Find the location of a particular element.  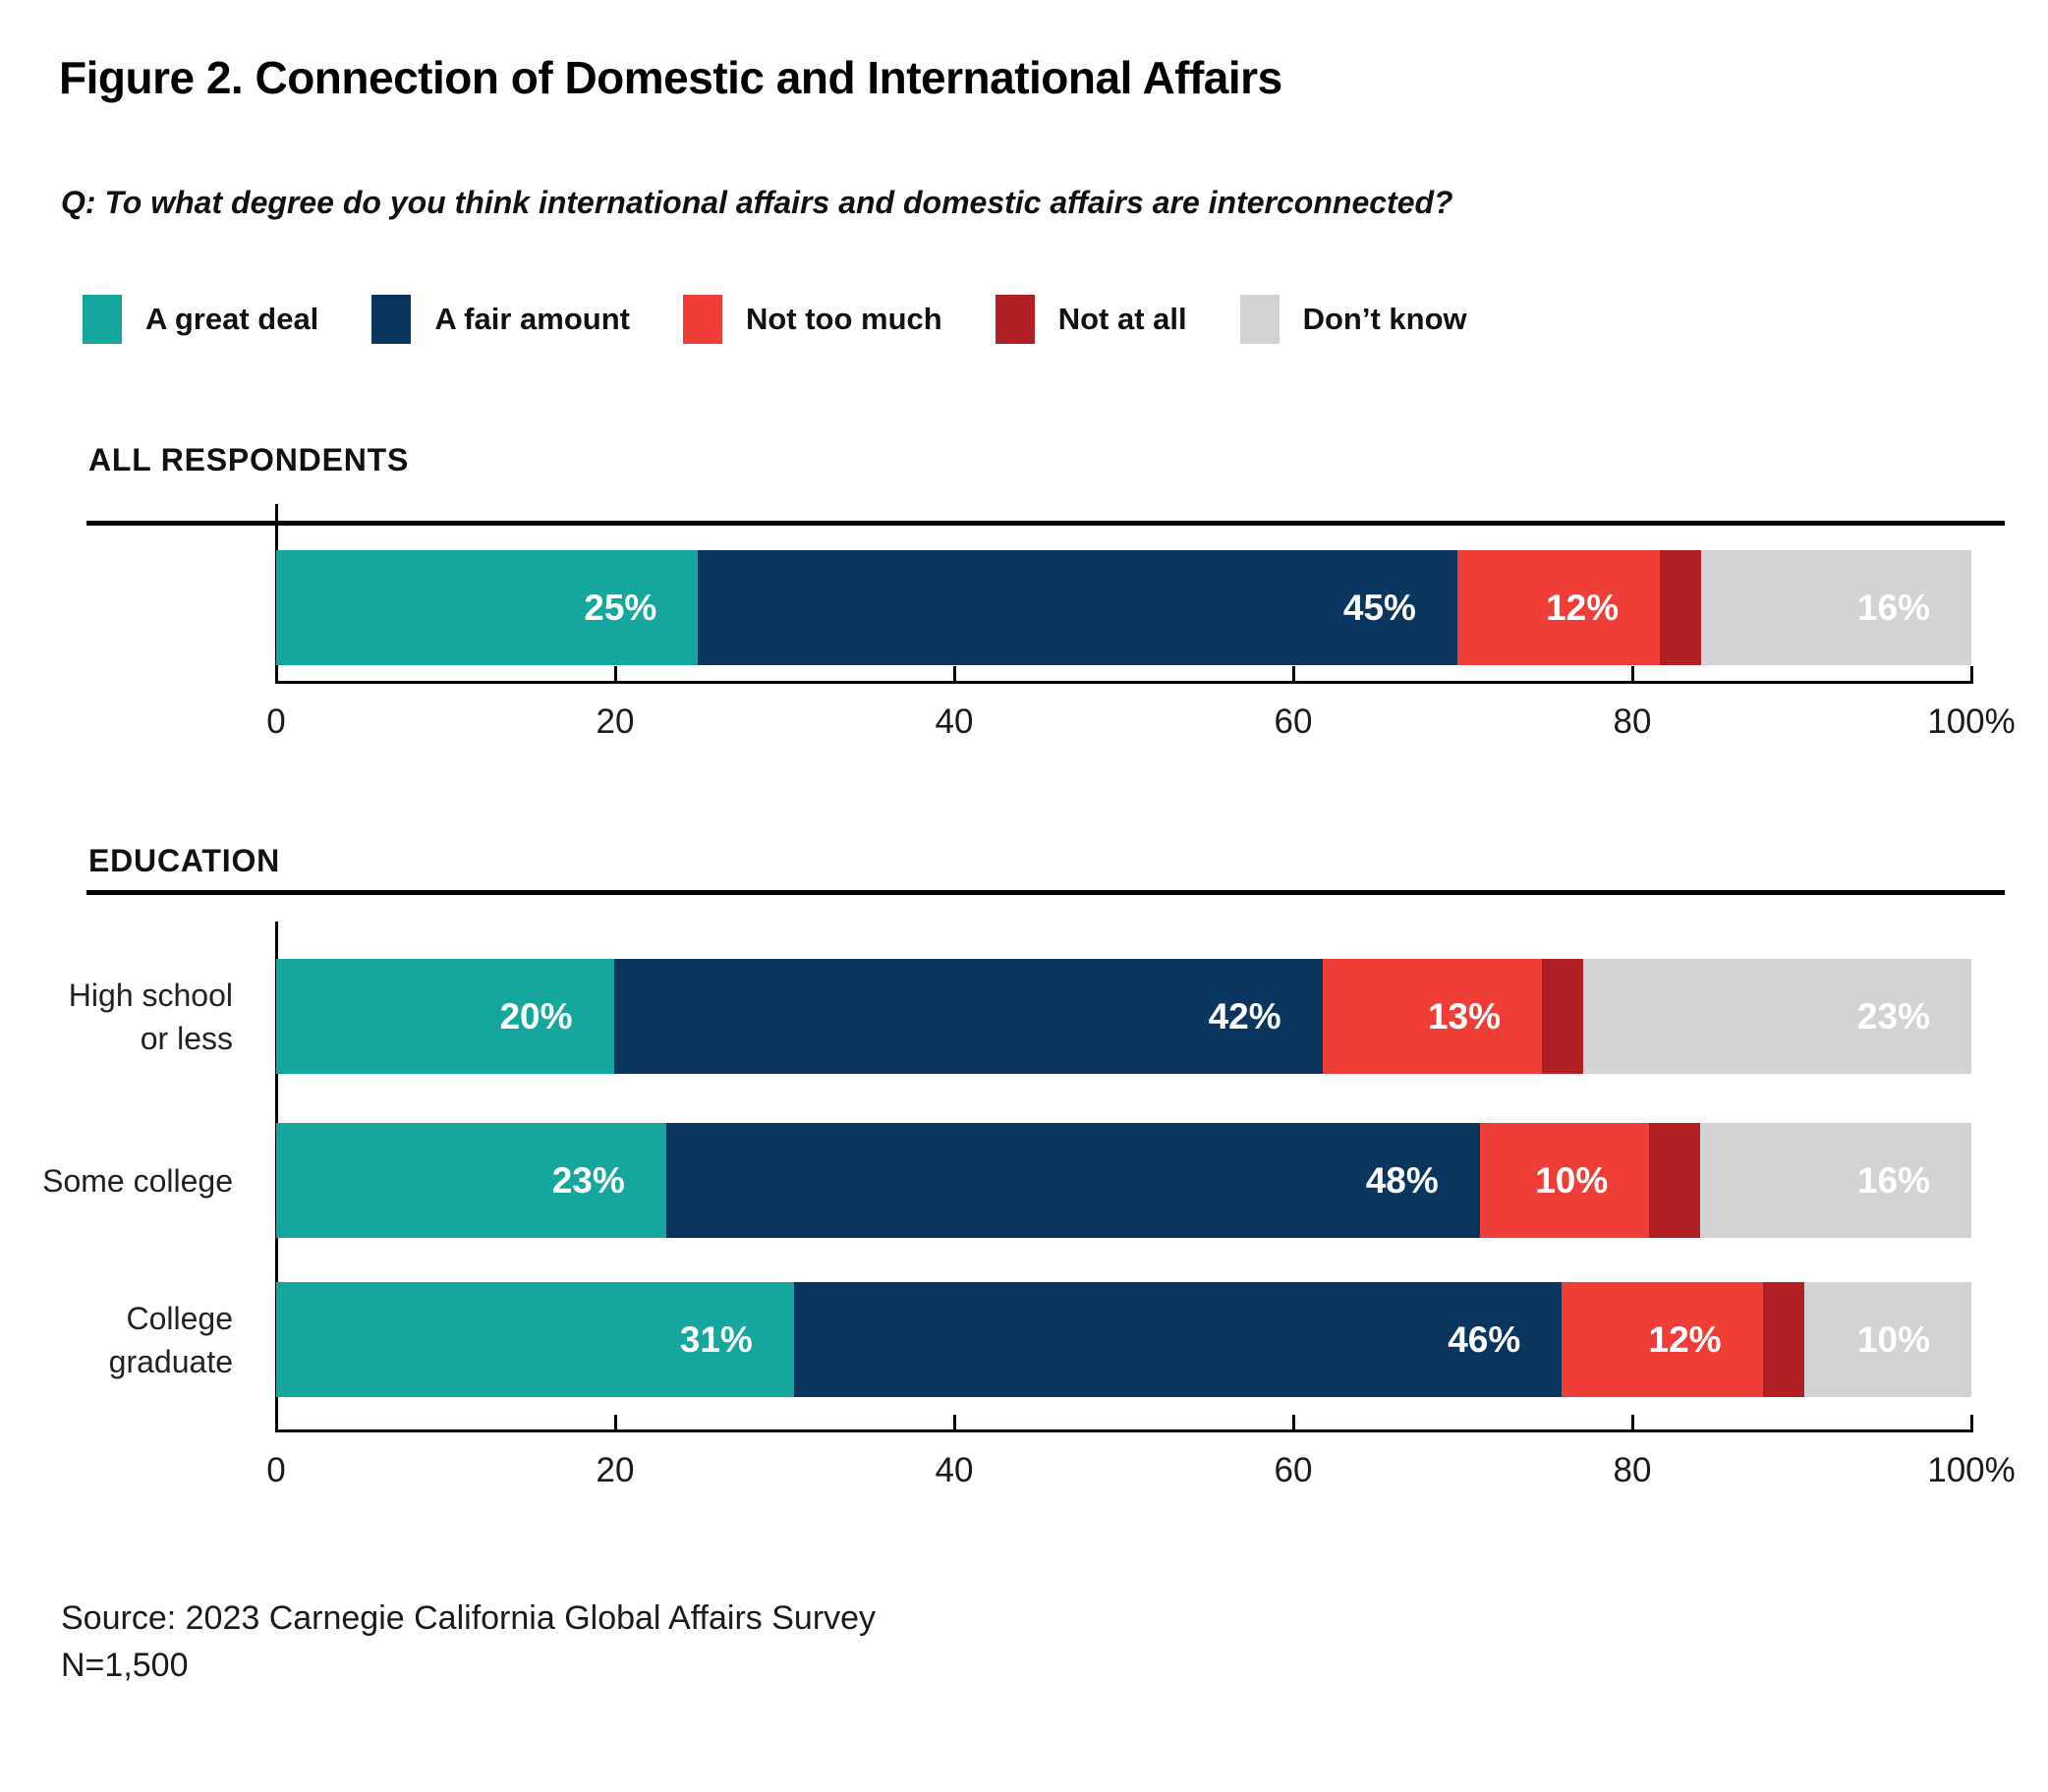

legend-item: Don’t know is located at coordinates (1353, 319).